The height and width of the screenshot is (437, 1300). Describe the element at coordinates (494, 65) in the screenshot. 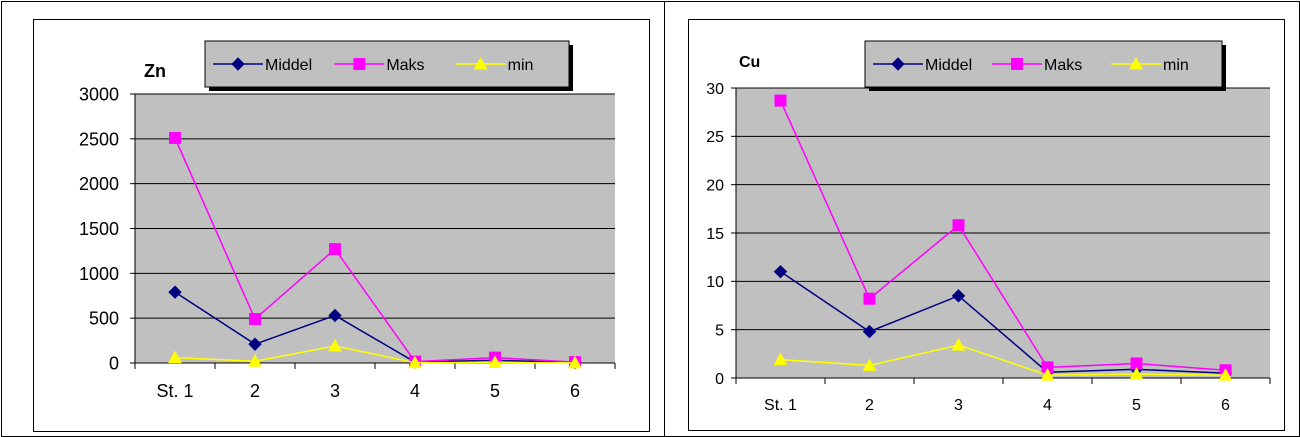

I see `zn-legend-entry-min: min` at that location.